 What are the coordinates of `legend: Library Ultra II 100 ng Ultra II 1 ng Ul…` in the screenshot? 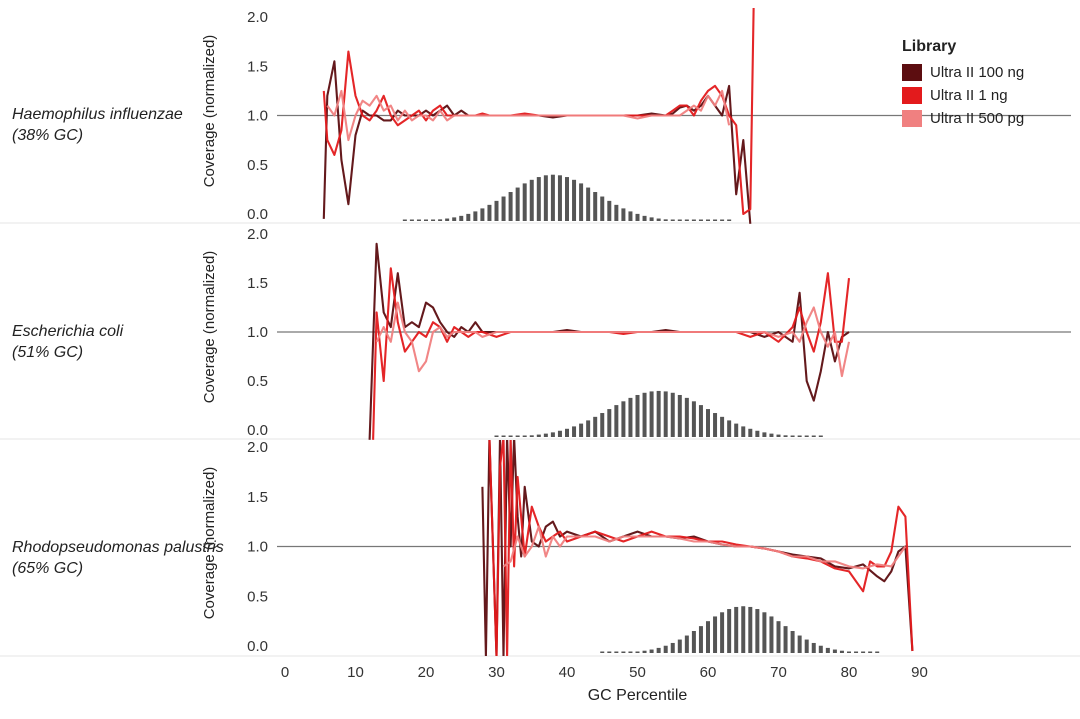 It's located at (963, 84).